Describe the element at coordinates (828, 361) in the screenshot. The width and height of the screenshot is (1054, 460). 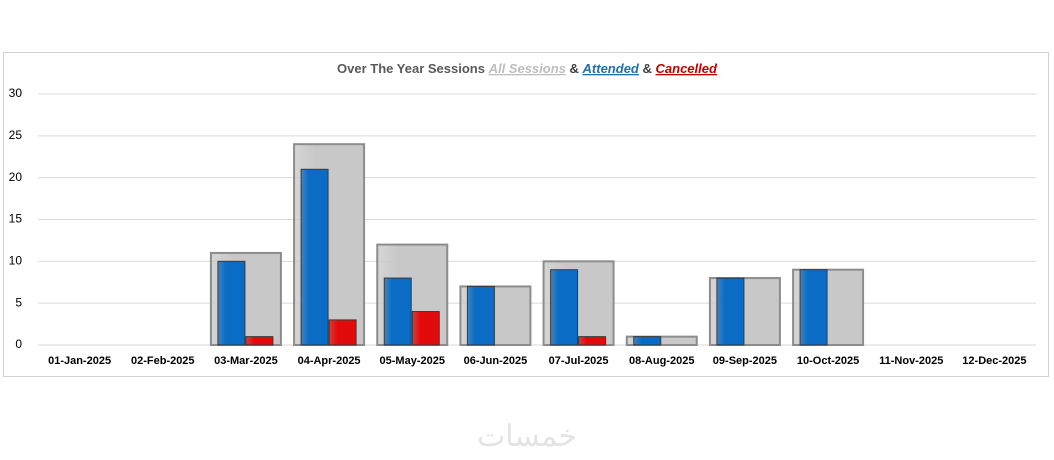
I see `x-tick-label: 10-Oct-2025` at that location.